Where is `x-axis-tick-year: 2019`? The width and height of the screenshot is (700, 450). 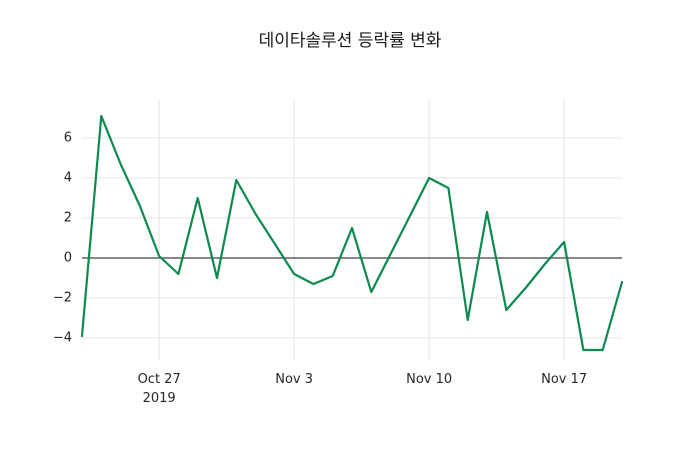 x-axis-tick-year: 2019 is located at coordinates (159, 398).